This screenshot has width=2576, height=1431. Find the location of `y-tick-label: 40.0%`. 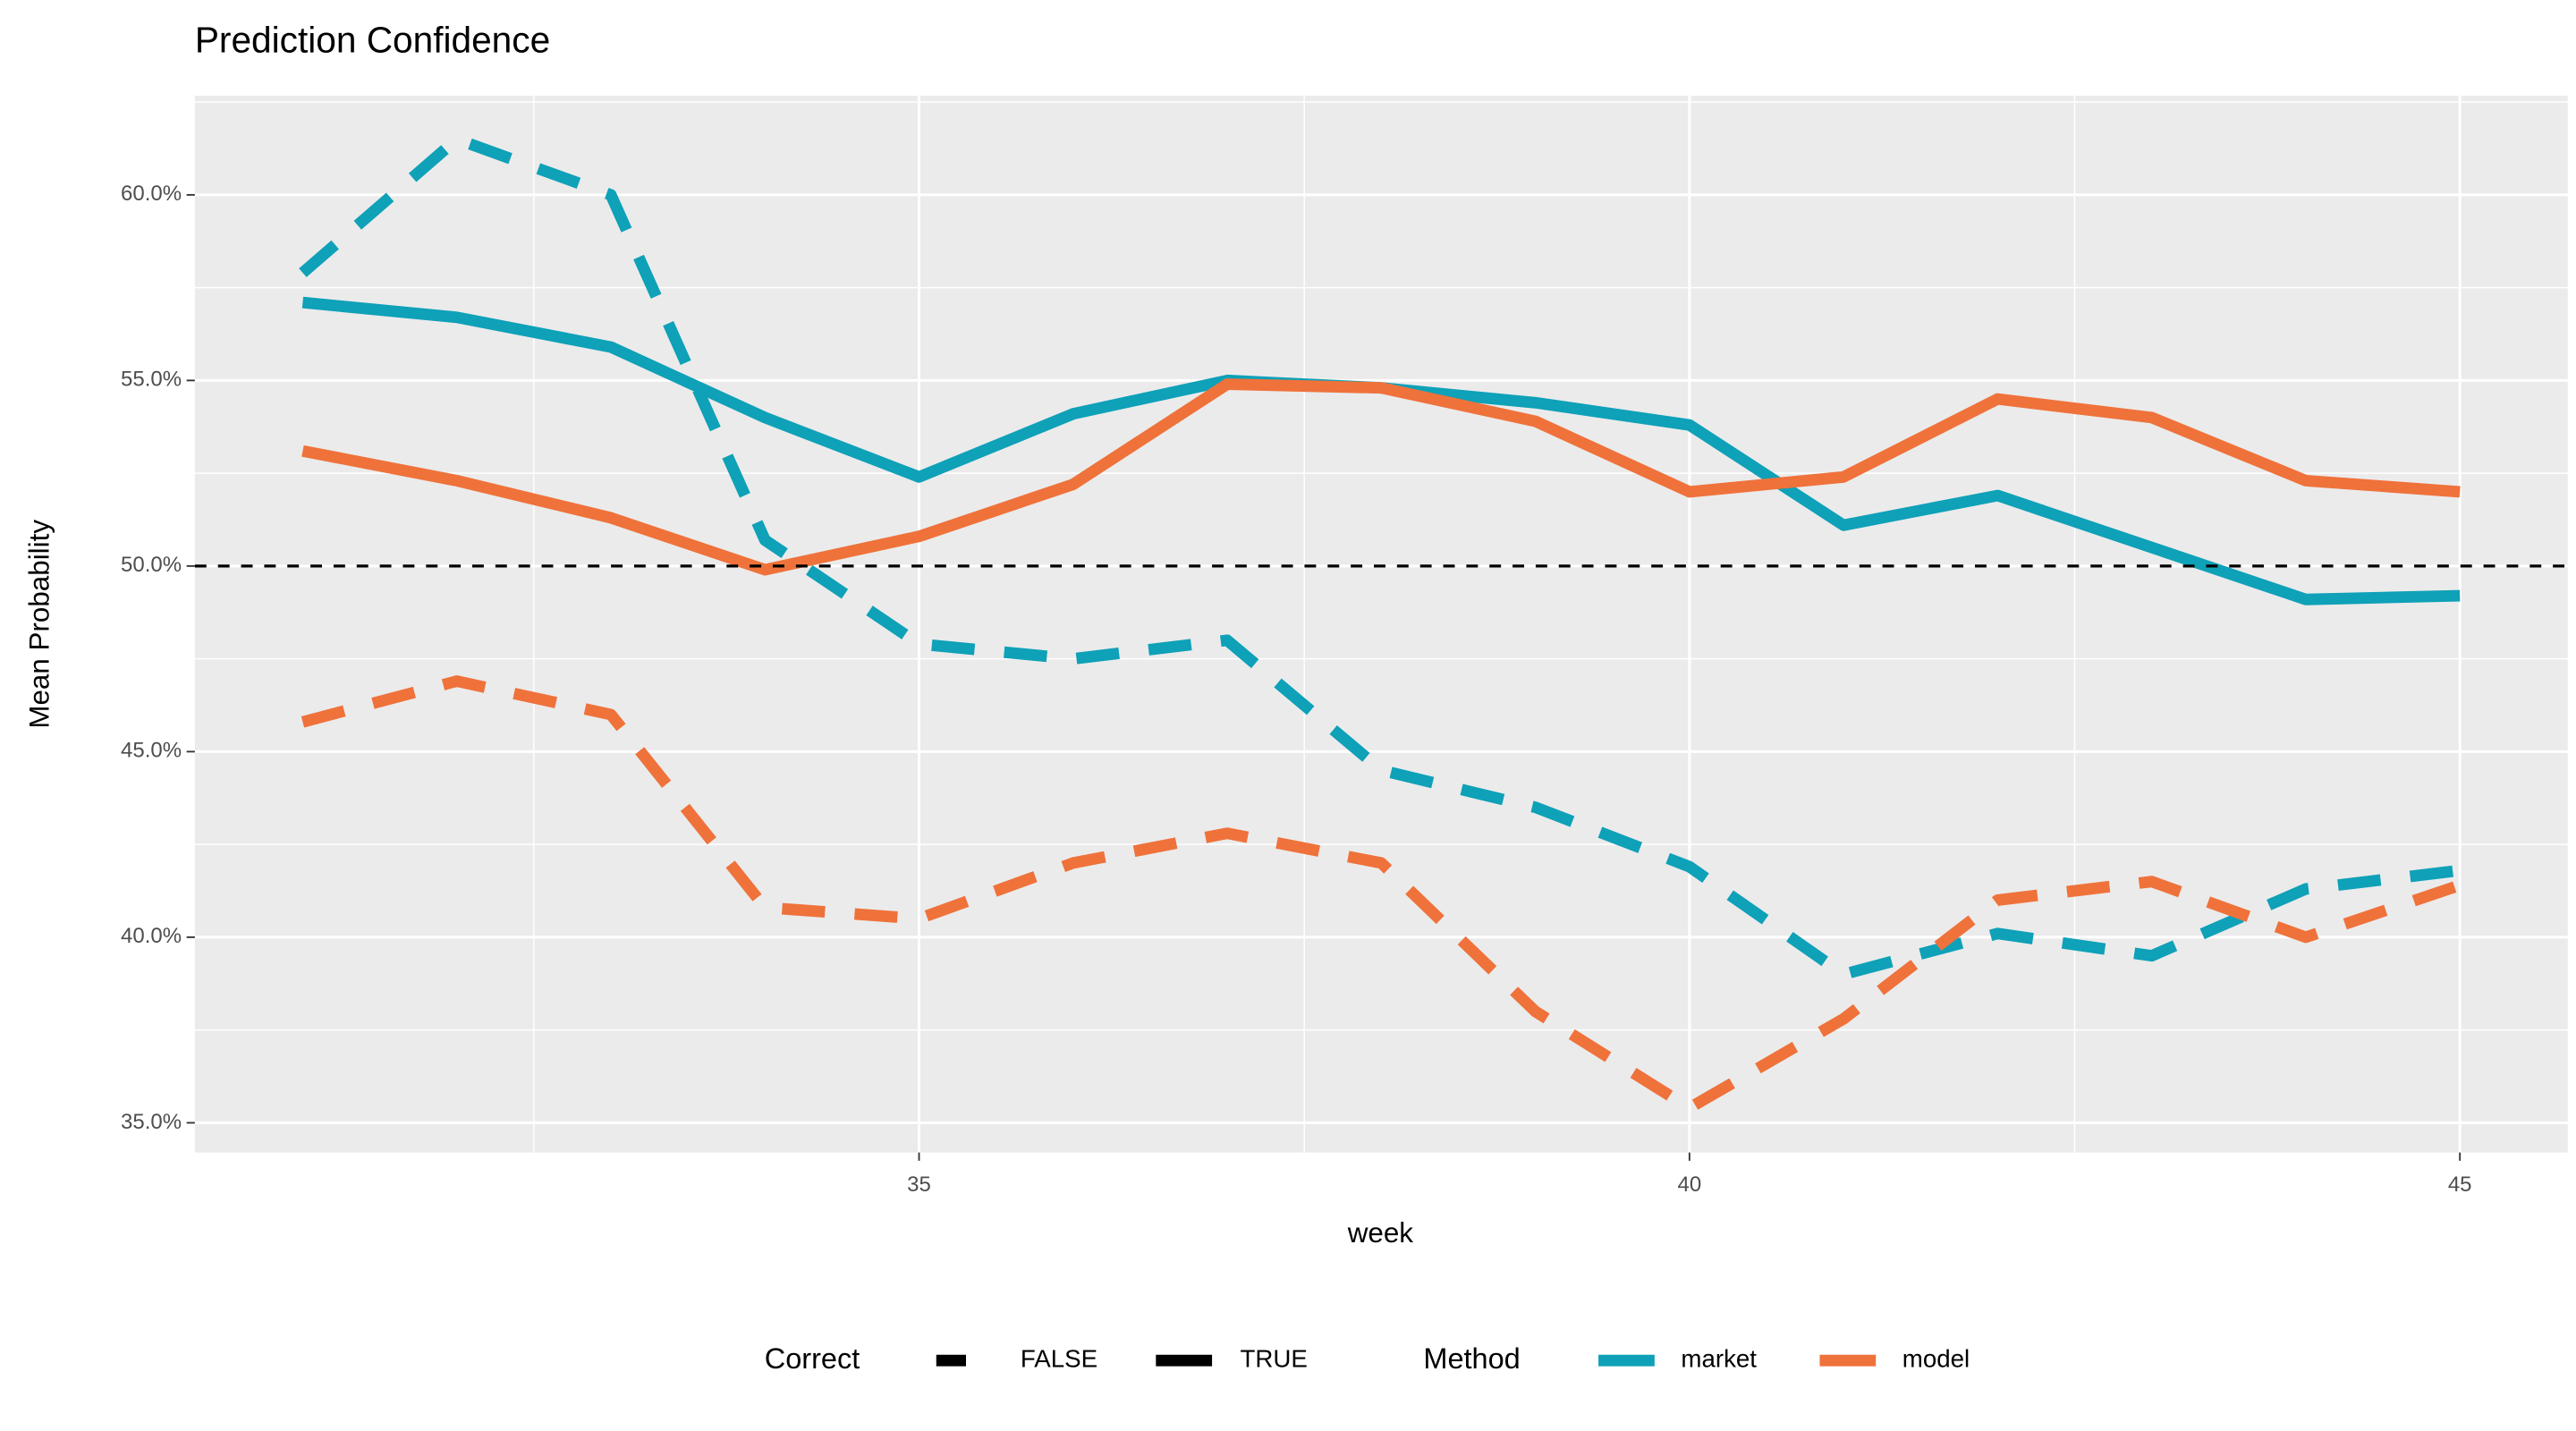

y-tick-label: 40.0% is located at coordinates (151, 936).